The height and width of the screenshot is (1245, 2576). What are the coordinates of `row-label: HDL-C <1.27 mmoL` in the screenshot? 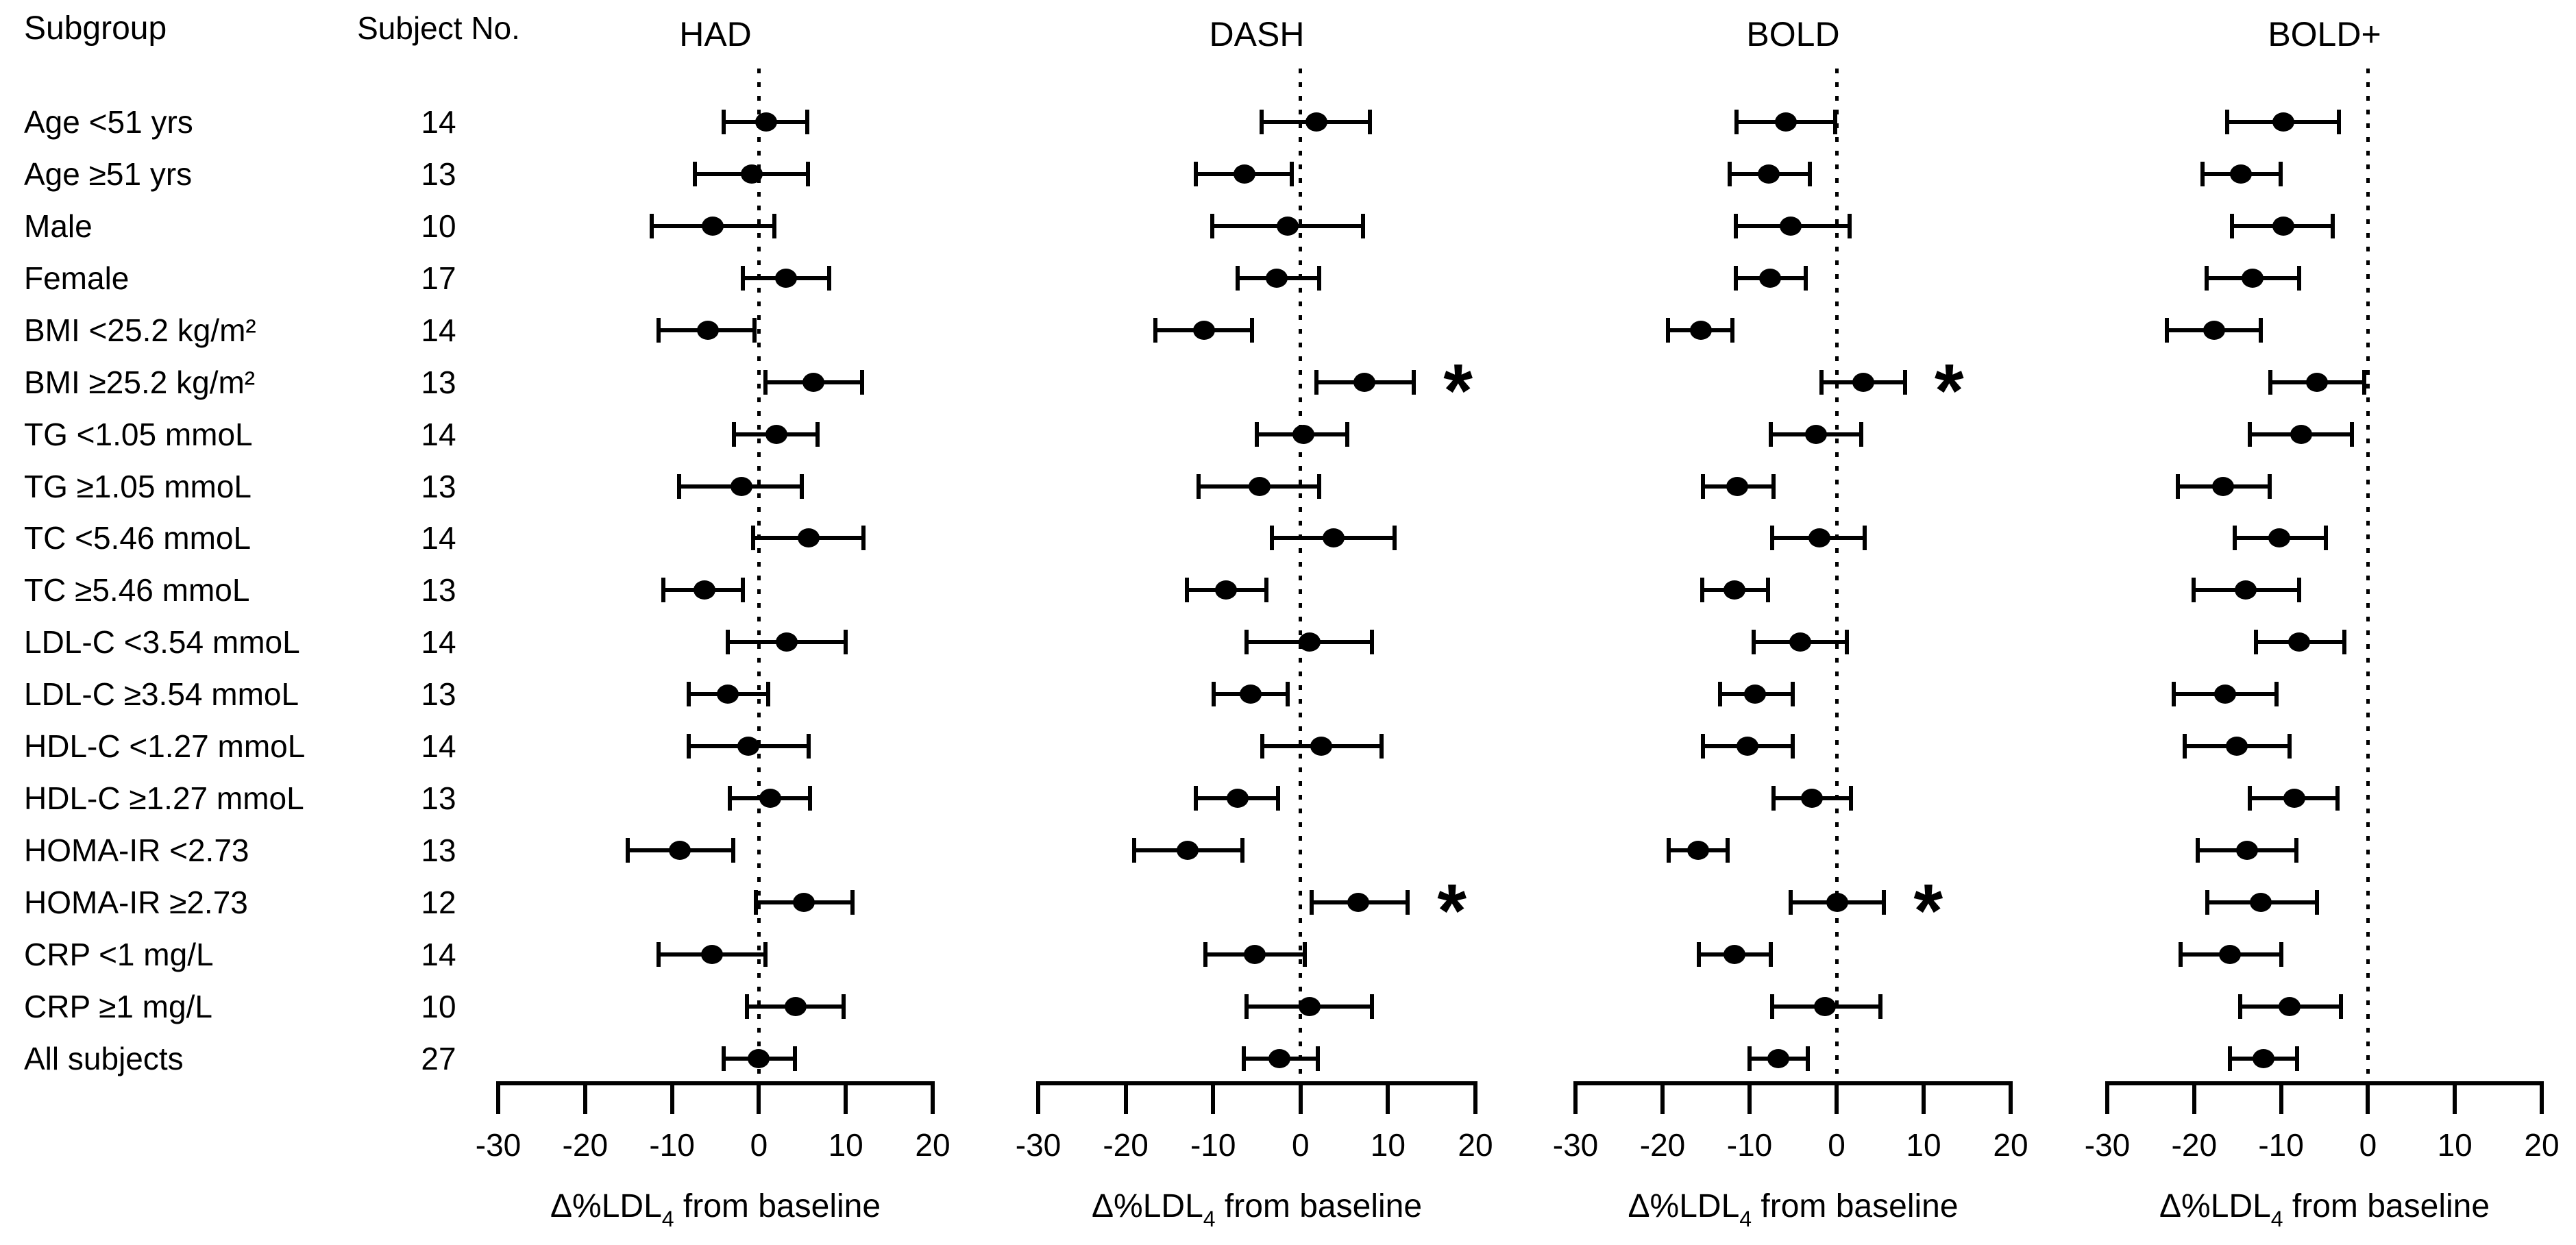 It's located at (165, 746).